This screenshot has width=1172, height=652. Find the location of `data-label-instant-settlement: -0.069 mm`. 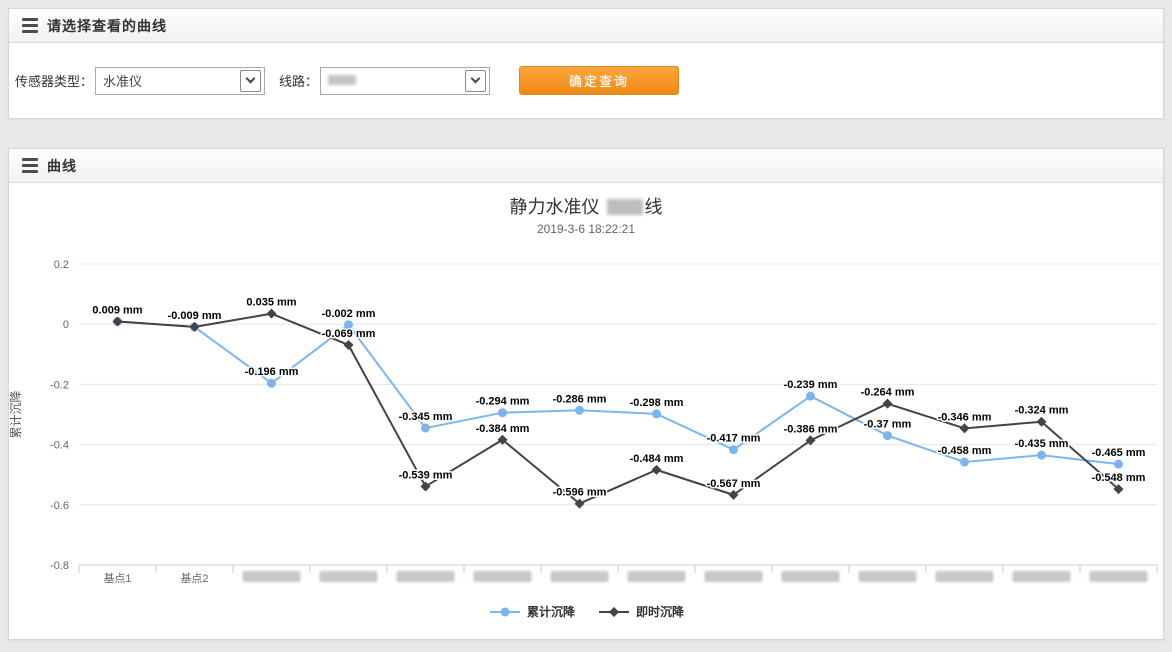

data-label-instant-settlement: -0.069 mm is located at coordinates (349, 334).